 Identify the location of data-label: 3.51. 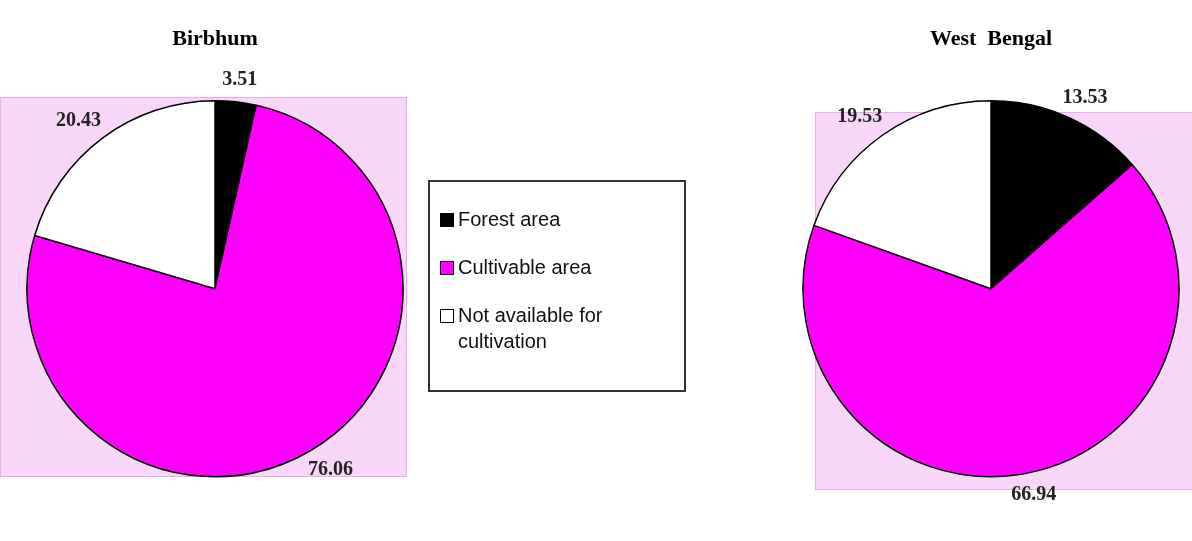
(240, 78).